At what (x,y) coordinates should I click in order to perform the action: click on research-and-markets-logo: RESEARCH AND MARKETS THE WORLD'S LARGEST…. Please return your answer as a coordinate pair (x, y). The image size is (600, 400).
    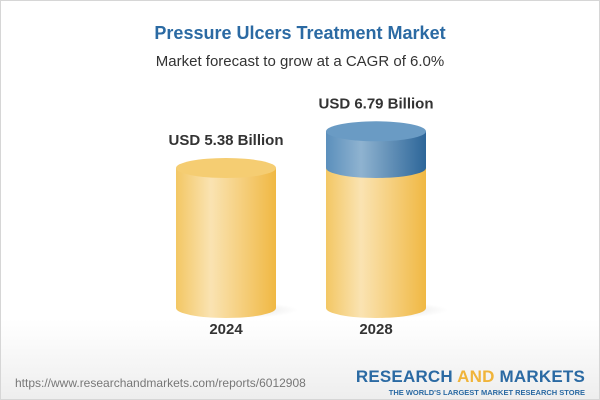
    Looking at the image, I should click on (470, 382).